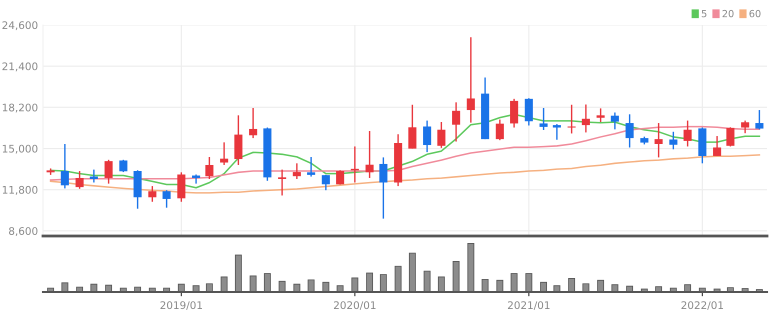 This screenshot has width=784, height=329. What do you see at coordinates (20, 149) in the screenshot?
I see `y-tick-label: 15,000` at bounding box center [20, 149].